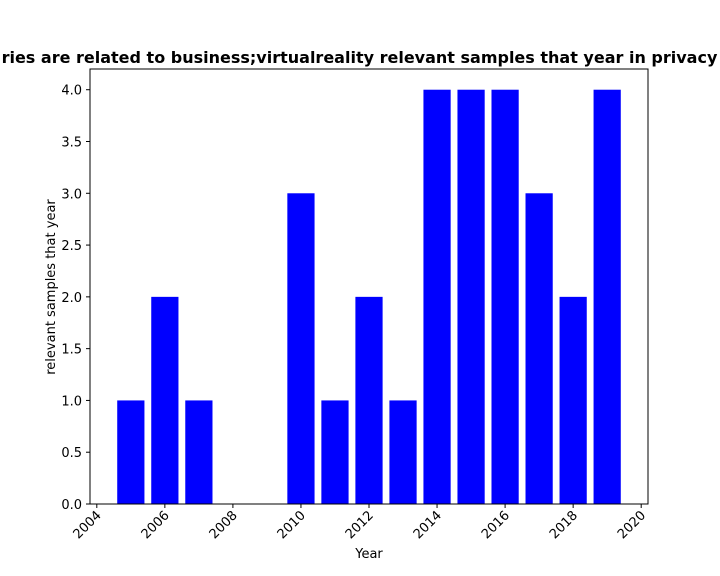 This screenshot has width=720, height=576. I want to click on y-ticks-group: 0.0 0.5 1.0 1.5 2.0 2.5 3.0 3.5 4.0, so click(75, 298).